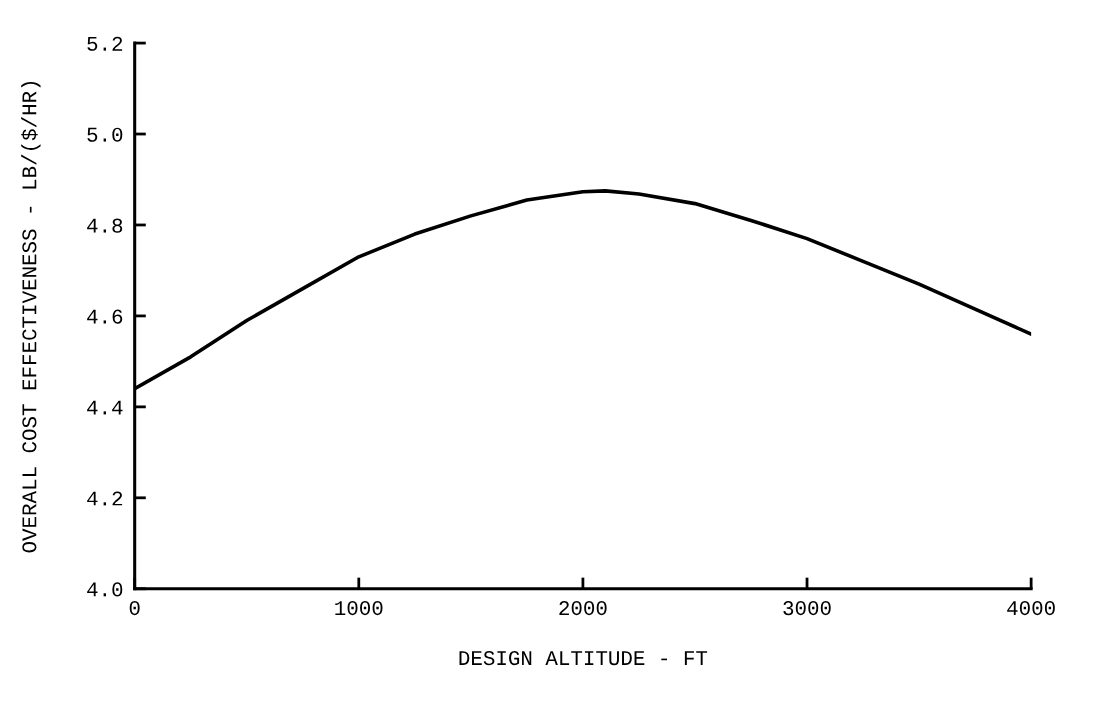  Describe the element at coordinates (105, 407) in the screenshot. I see `y-tick-label: 4.4` at that location.